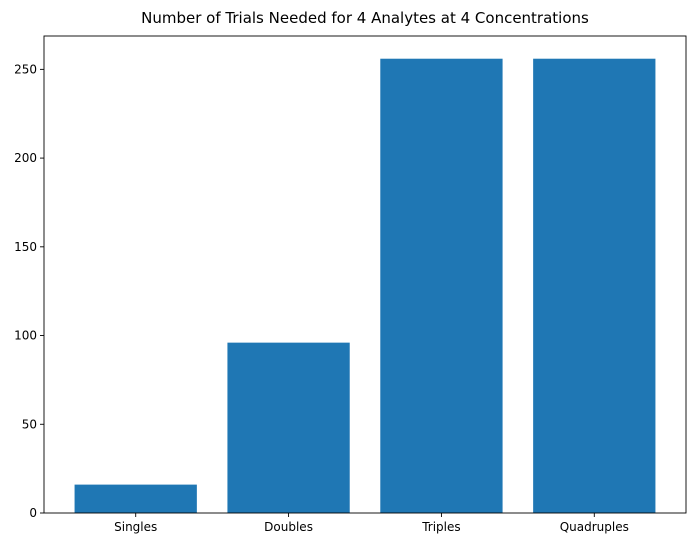 This screenshot has height=546, width=696. What do you see at coordinates (25, 69) in the screenshot?
I see `y-tick-label: 250` at bounding box center [25, 69].